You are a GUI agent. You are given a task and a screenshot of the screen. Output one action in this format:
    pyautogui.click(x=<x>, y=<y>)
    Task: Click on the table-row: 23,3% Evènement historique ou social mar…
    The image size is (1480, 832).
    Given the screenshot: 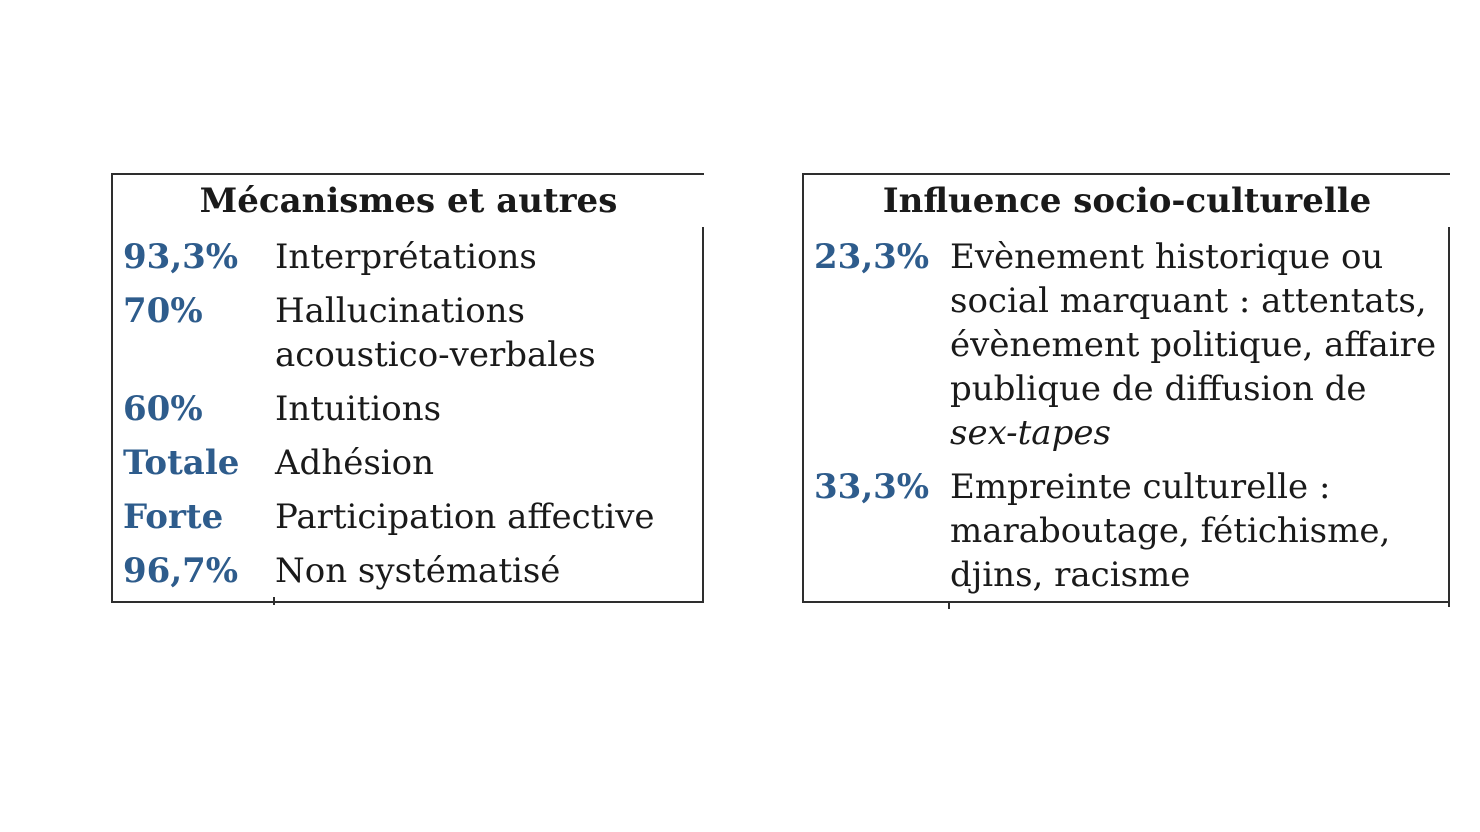 What is the action you would take?
    pyautogui.click(x=1126, y=345)
    